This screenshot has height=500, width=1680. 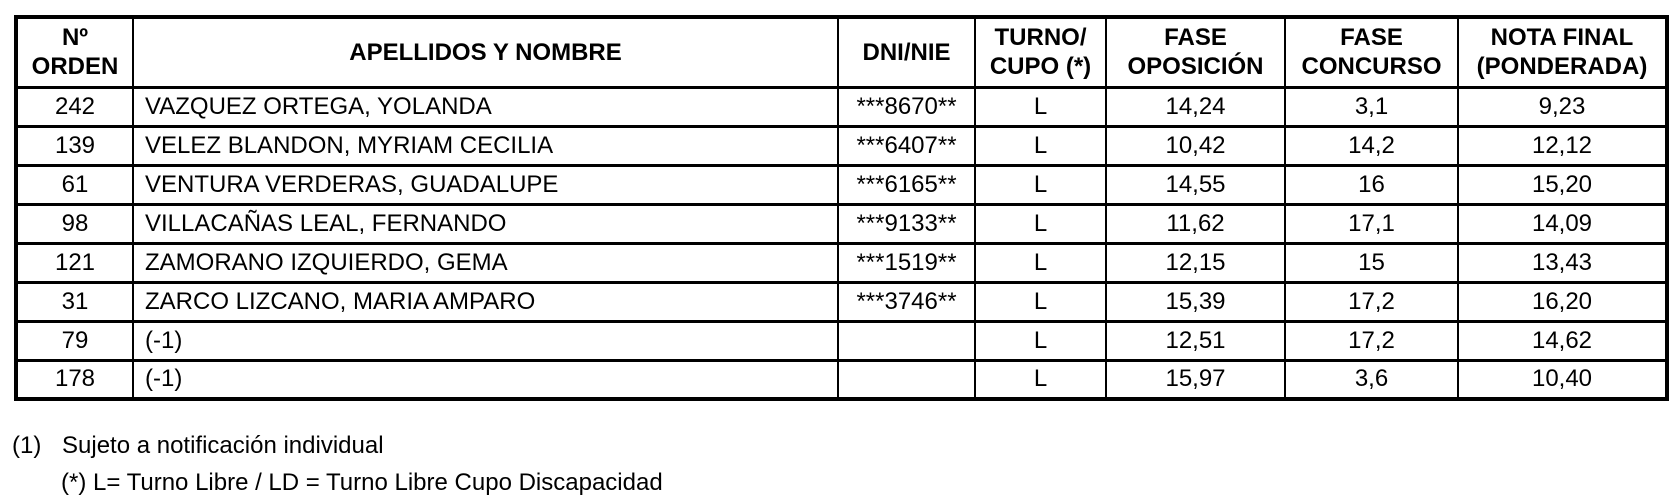 What do you see at coordinates (1562, 379) in the screenshot?
I see `cell-nota-final: 10,40` at bounding box center [1562, 379].